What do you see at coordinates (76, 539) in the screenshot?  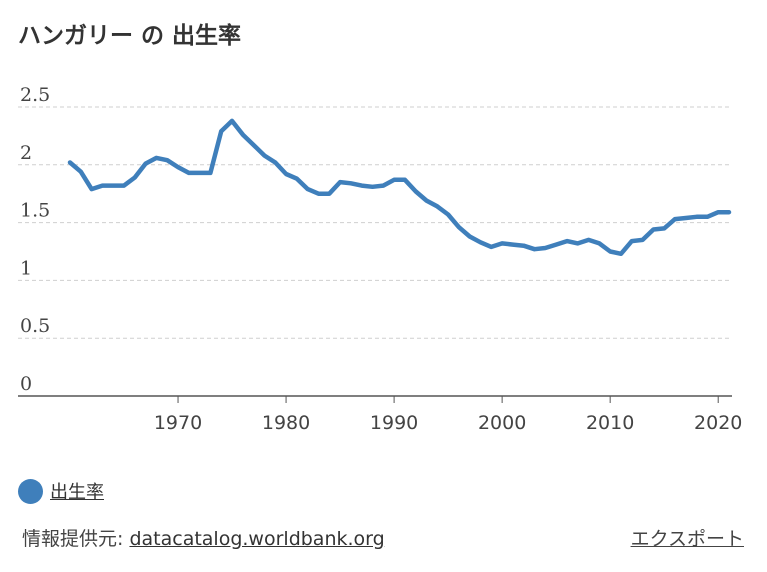 I see `source-prefix: 情報提供元:` at bounding box center [76, 539].